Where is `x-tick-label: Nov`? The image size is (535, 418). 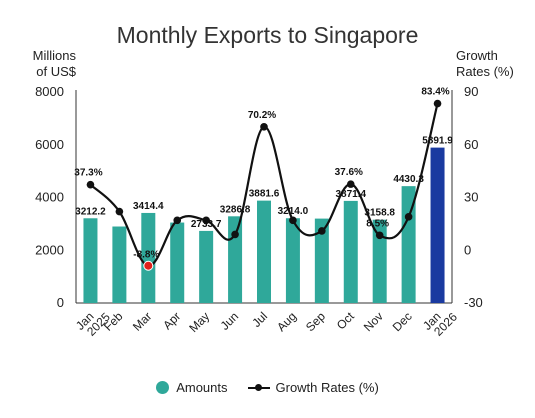 x-tick-label: Nov is located at coordinates (373, 321).